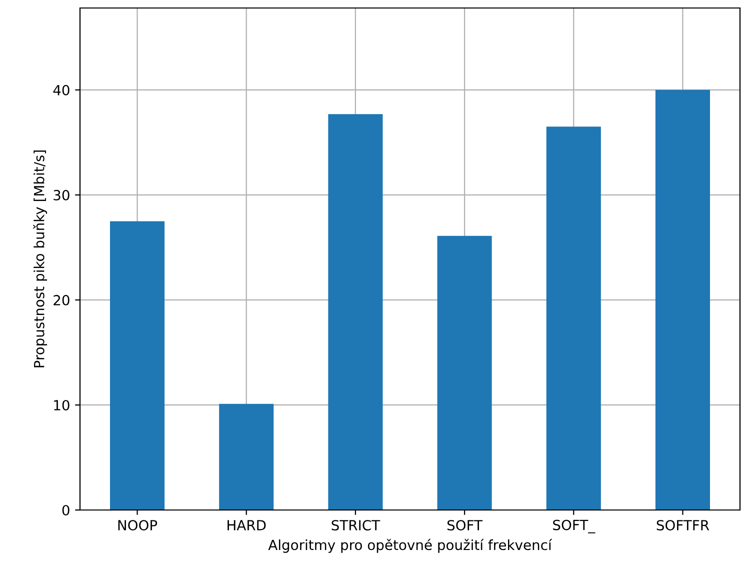 The width and height of the screenshot is (747, 572). What do you see at coordinates (683, 525) in the screenshot?
I see `x-tick-label: SOFTFR` at bounding box center [683, 525].